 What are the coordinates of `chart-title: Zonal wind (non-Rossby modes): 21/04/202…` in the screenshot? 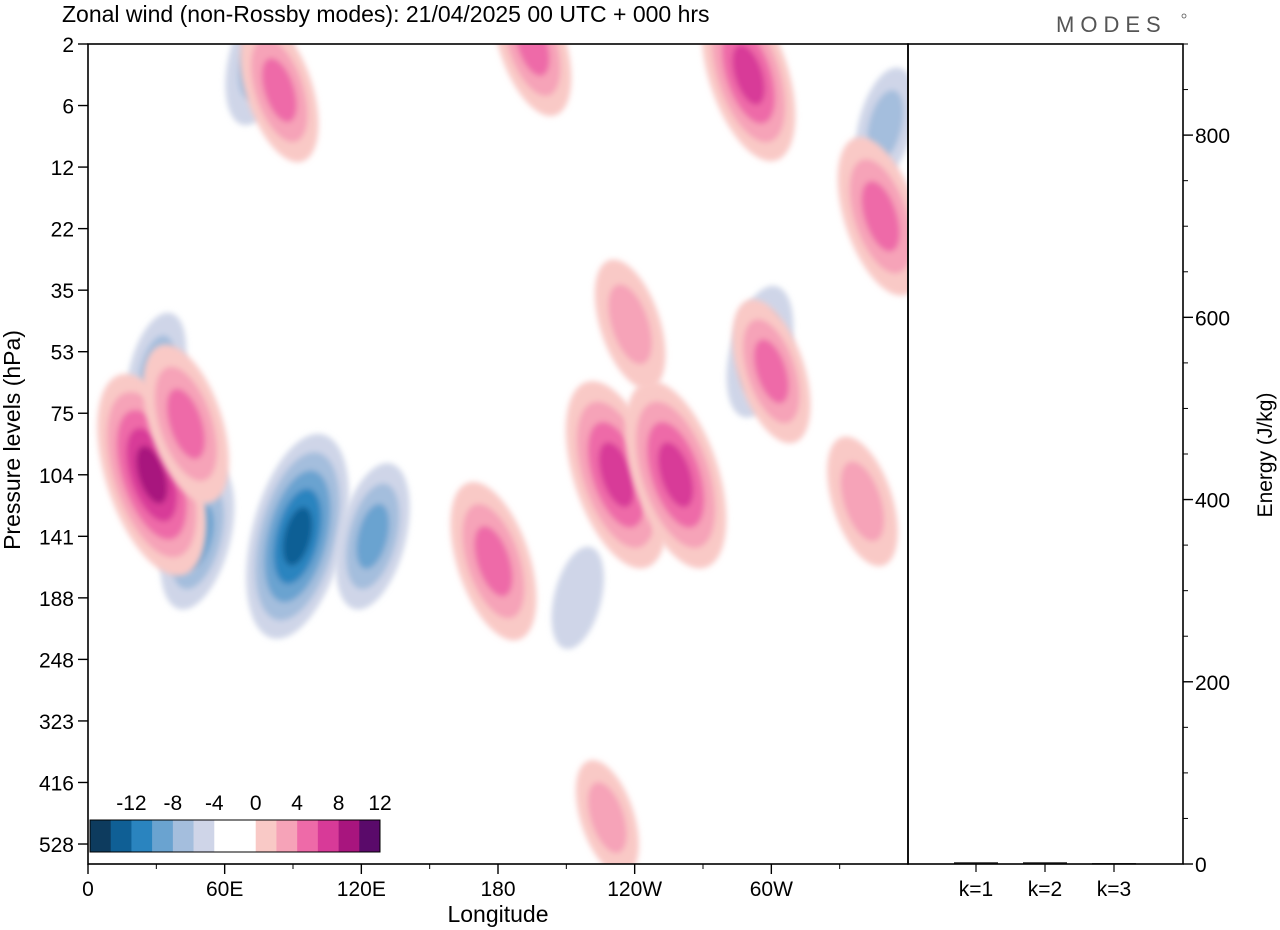 It's located at (386, 14).